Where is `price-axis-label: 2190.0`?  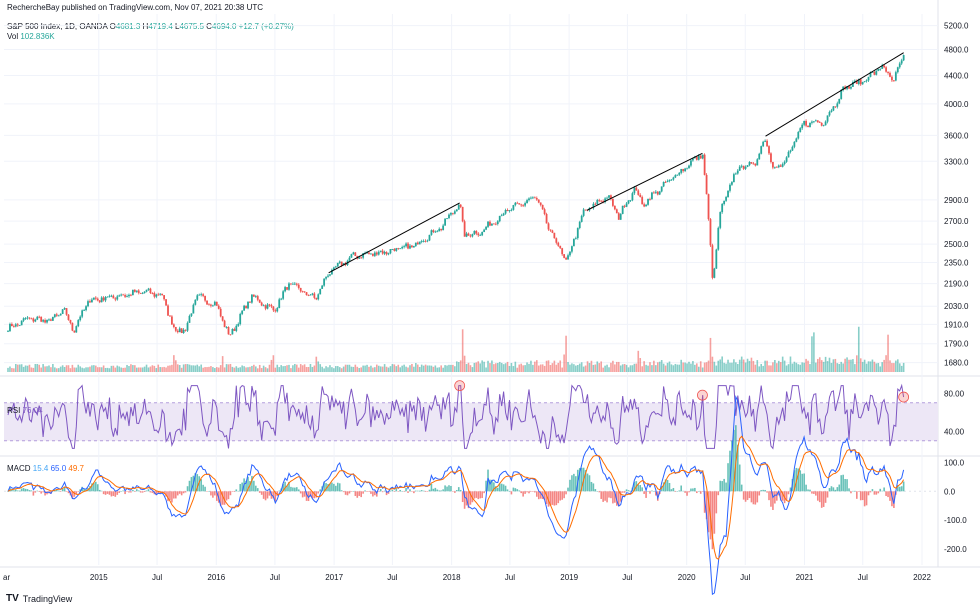 price-axis-label: 2190.0 is located at coordinates (956, 284).